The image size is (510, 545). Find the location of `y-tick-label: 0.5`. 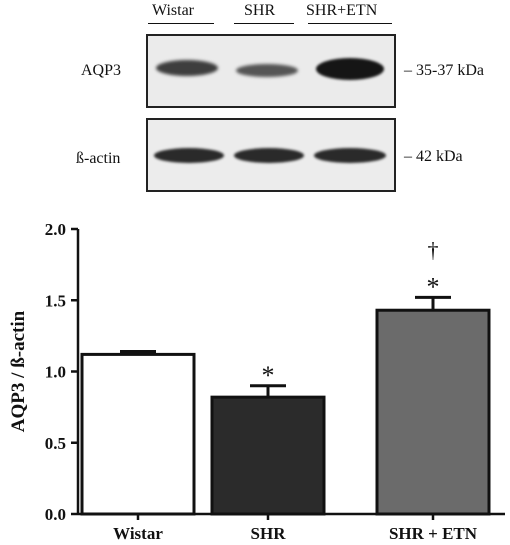

y-tick-label: 0.5 is located at coordinates (55, 443).